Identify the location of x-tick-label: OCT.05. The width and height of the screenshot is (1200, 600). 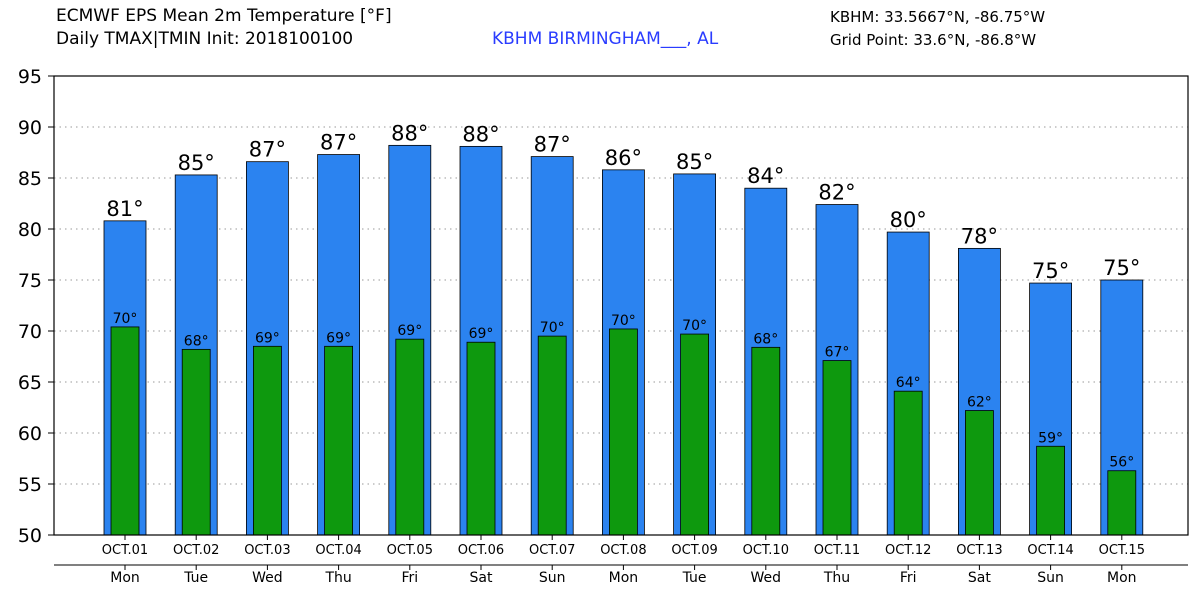
(410, 550).